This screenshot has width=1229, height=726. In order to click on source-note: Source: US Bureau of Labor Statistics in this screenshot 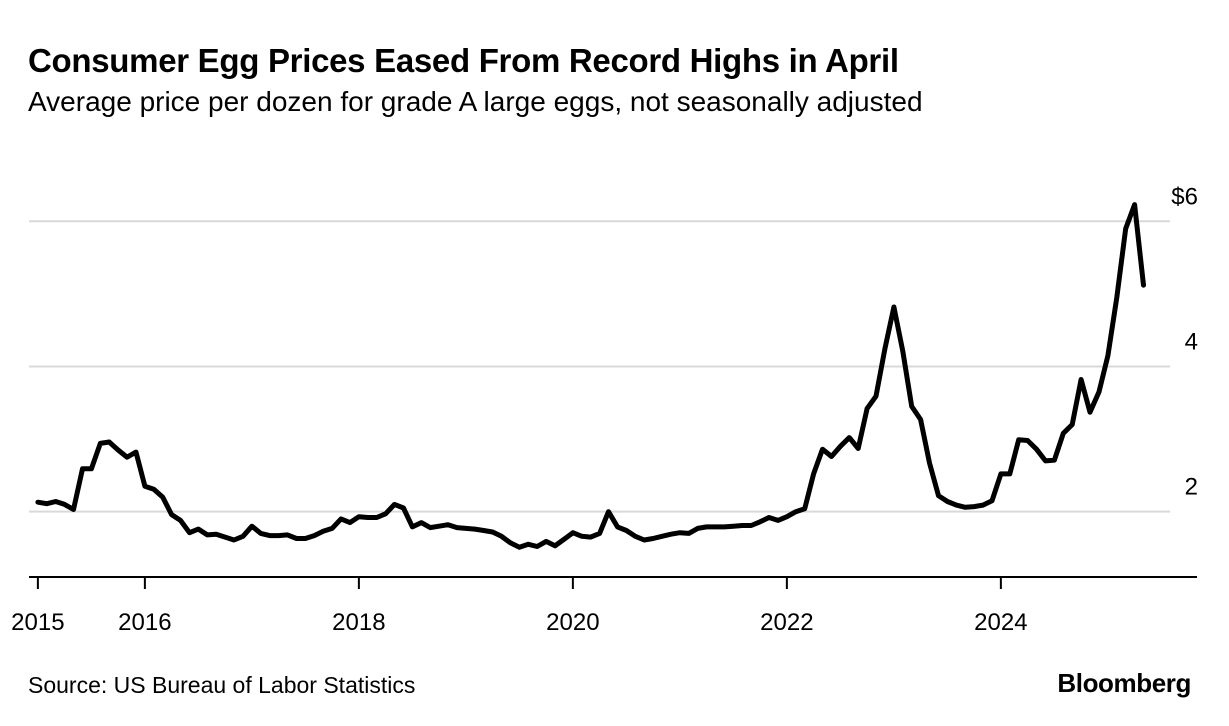, I will do `click(222, 685)`.